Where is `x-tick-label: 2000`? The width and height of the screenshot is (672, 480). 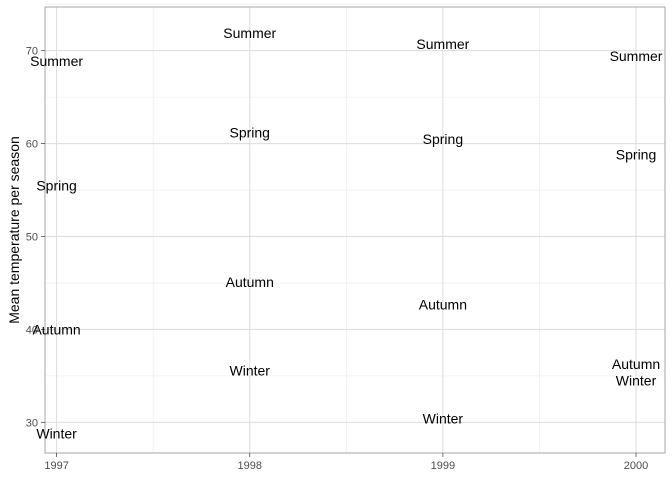 x-tick-label: 2000 is located at coordinates (636, 466).